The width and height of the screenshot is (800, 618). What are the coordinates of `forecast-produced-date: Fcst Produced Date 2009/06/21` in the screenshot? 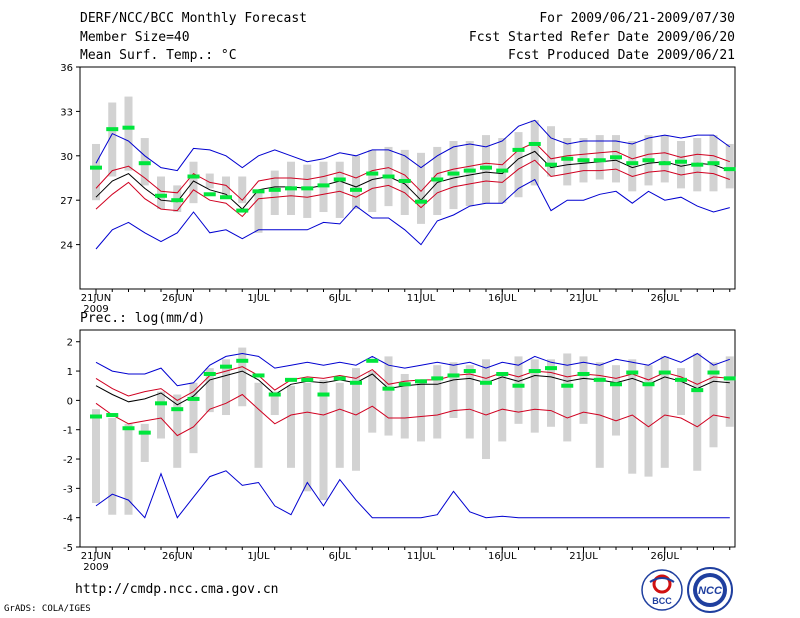 It's located at (621, 55).